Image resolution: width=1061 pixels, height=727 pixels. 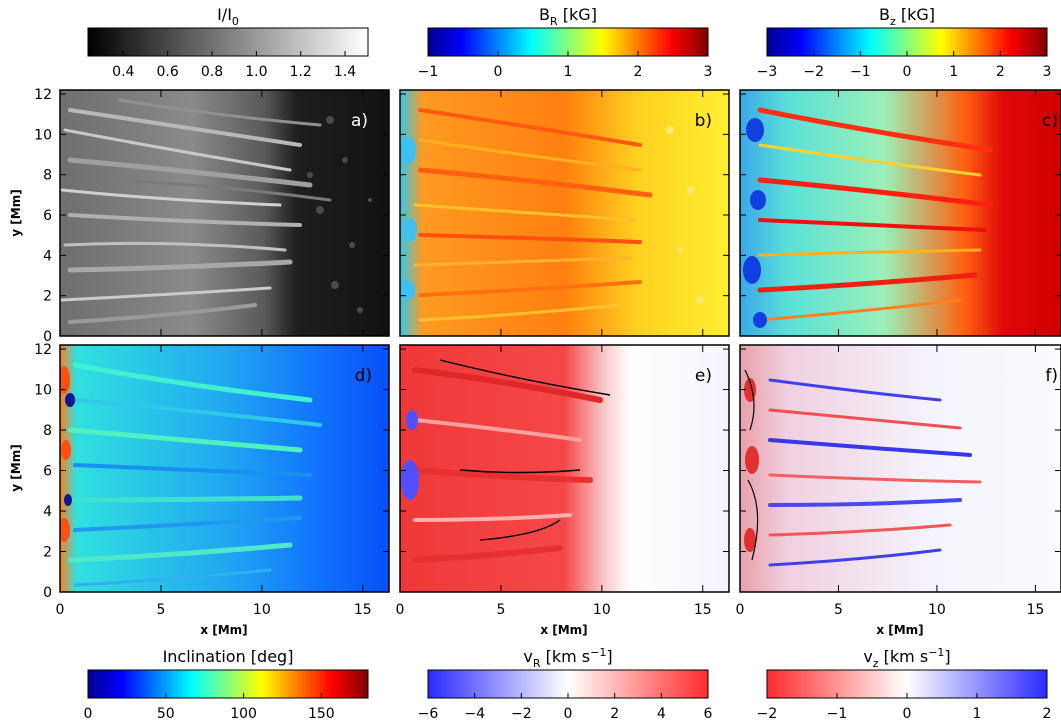 What do you see at coordinates (359, 121) in the screenshot?
I see `panel-label: a)` at bounding box center [359, 121].